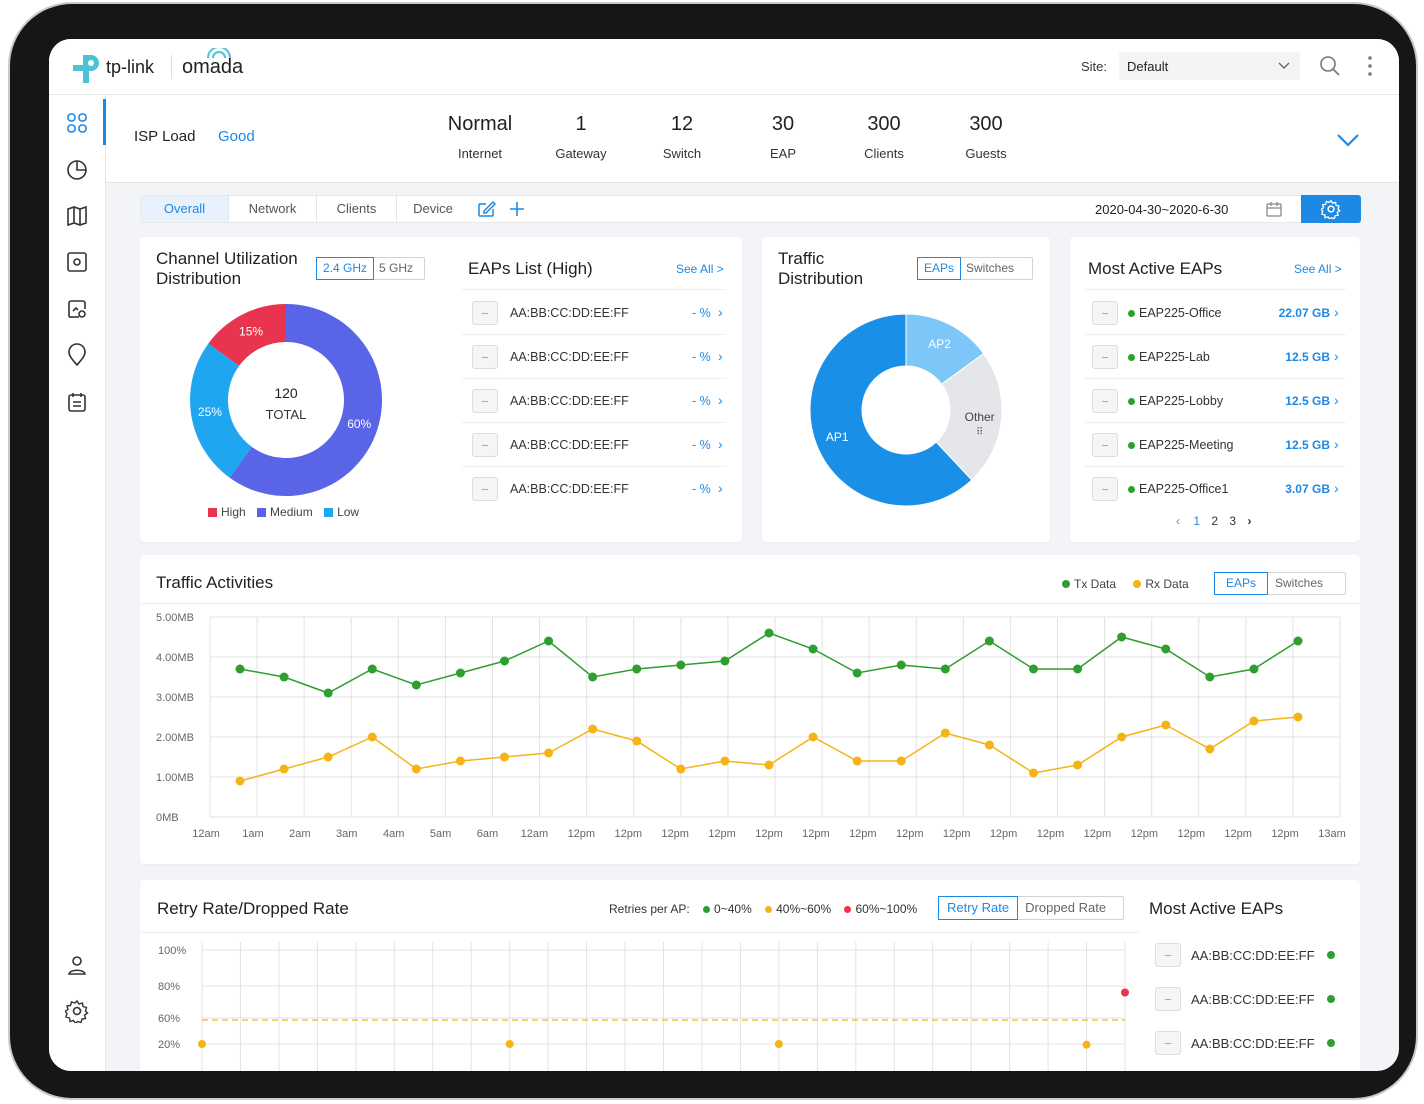 The image size is (1424, 1104). I want to click on eap-name: EAP225-Office, so click(1174, 313).